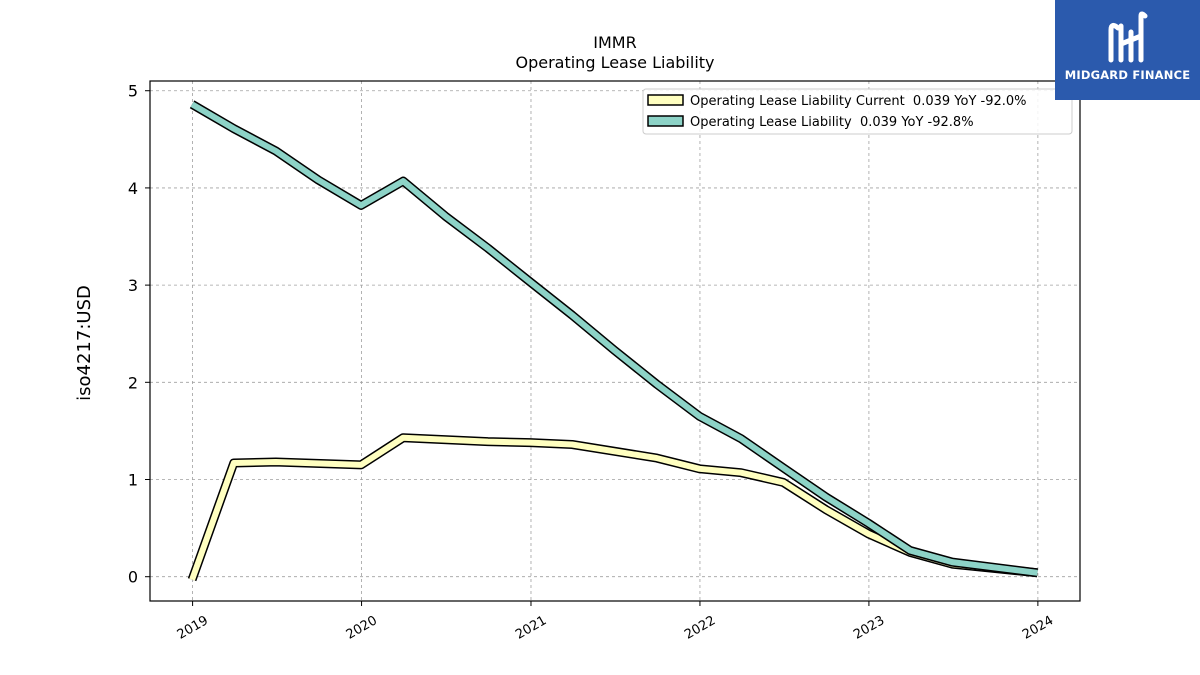 This screenshot has width=1200, height=675. I want to click on brand-logo: MIDGARD FINANCE, so click(1127, 50).